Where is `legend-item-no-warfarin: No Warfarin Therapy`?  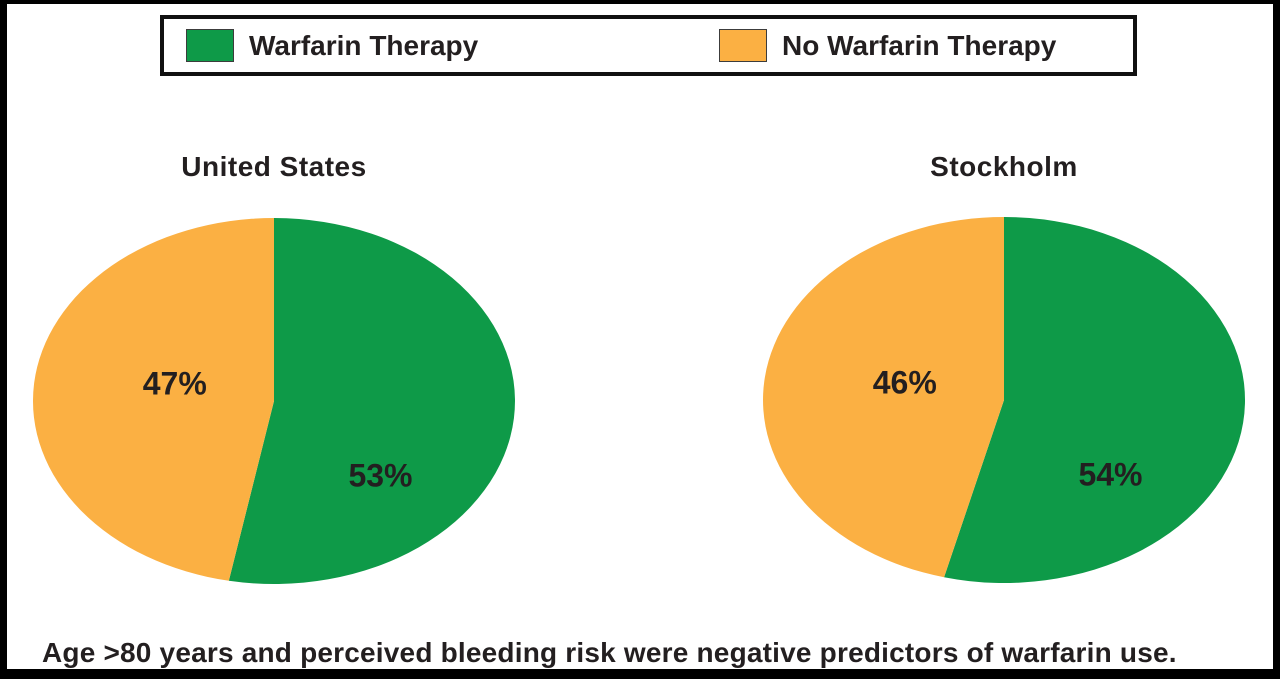
legend-item-no-warfarin: No Warfarin Therapy is located at coordinates (887, 45).